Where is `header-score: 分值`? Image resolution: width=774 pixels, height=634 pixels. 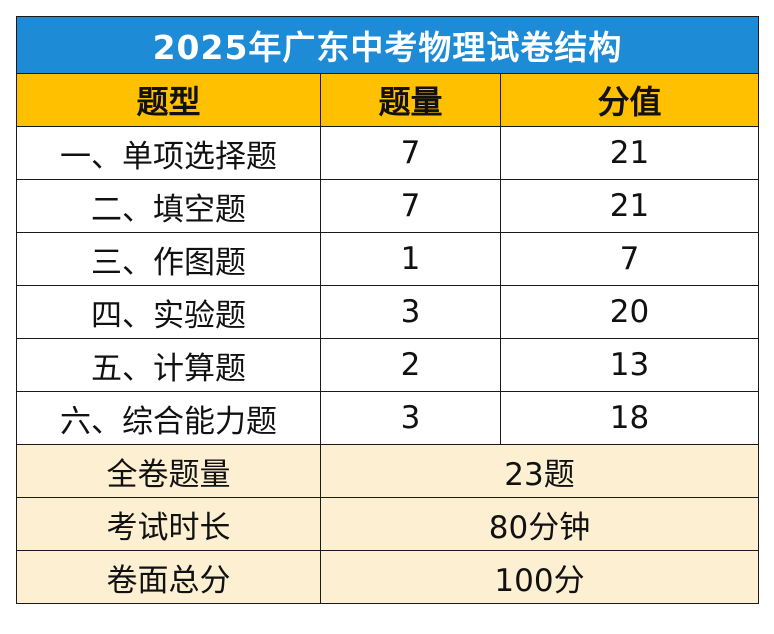
header-score: 分值 is located at coordinates (629, 100).